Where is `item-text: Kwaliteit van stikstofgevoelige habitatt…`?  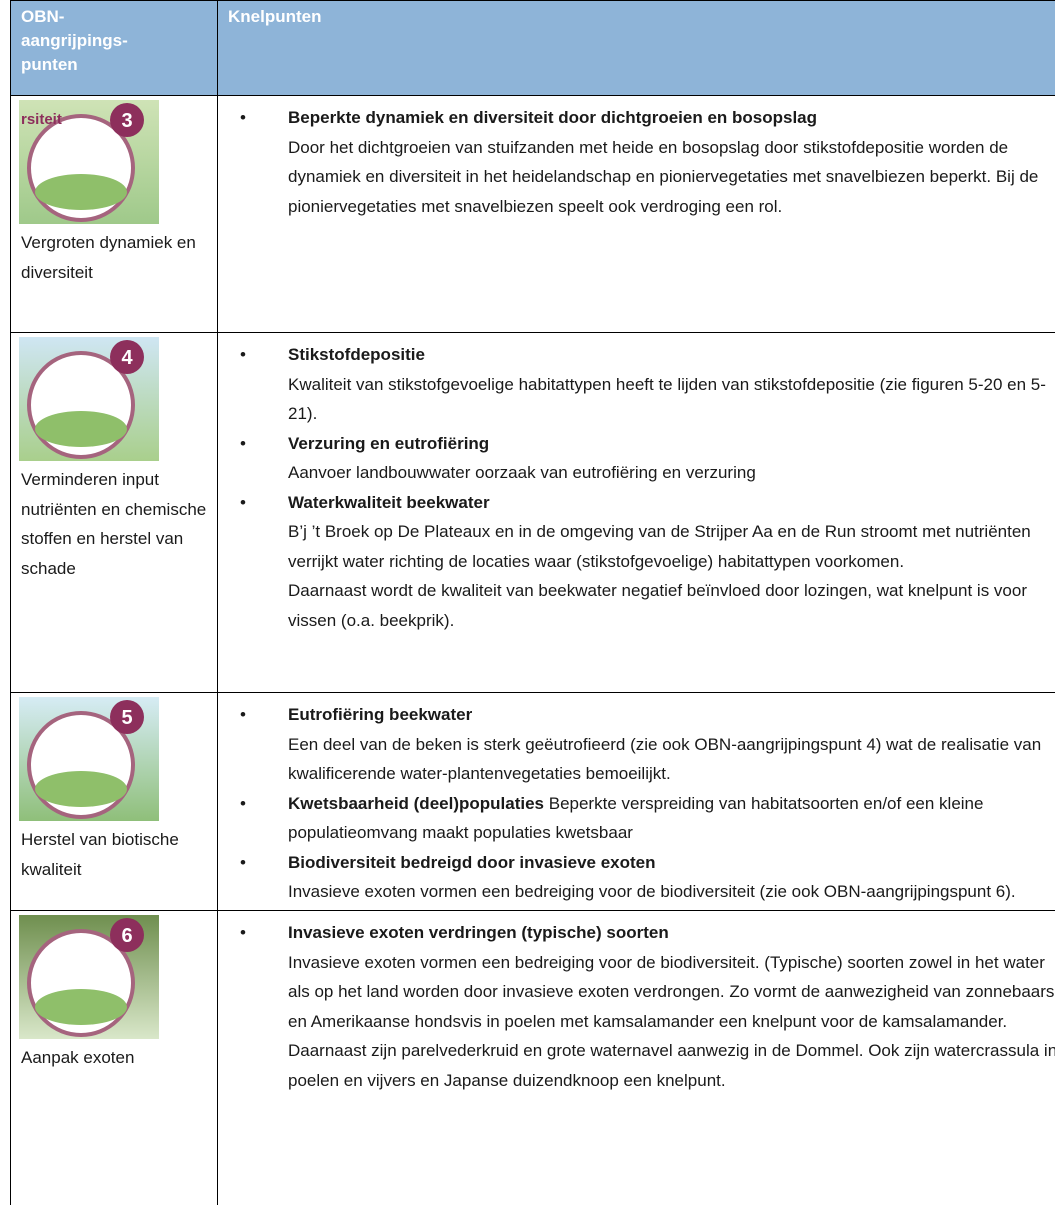 item-text: Kwaliteit van stikstofgevoelige habitatt… is located at coordinates (667, 399).